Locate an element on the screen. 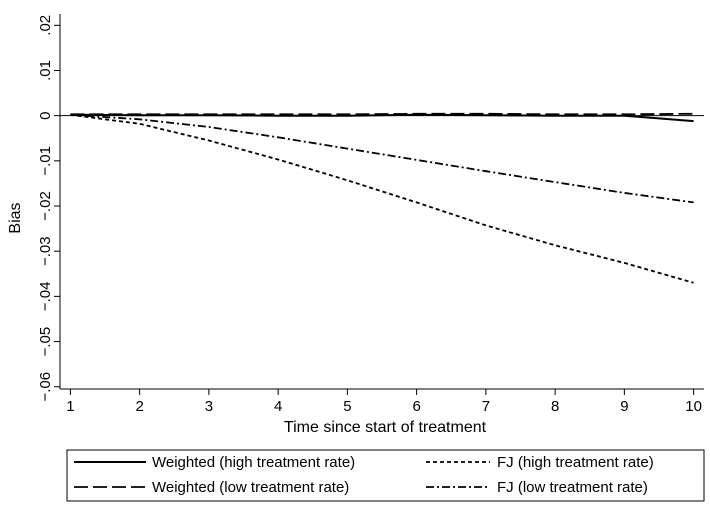 The height and width of the screenshot is (505, 710). x-axis-title: Time since start of treatment is located at coordinates (385, 427).